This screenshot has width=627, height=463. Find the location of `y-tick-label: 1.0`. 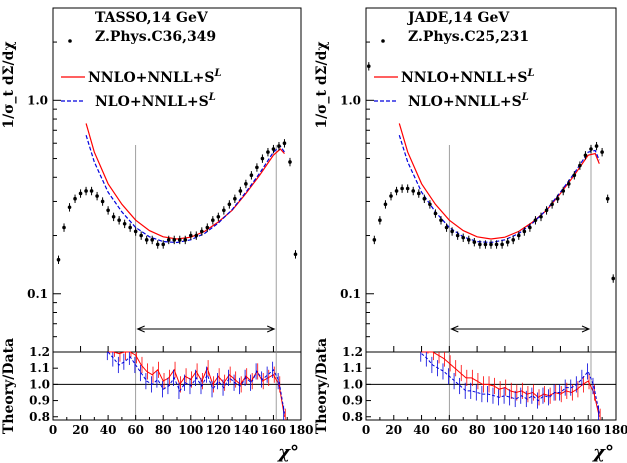

y-tick-label: 1.0 is located at coordinates (37, 100).